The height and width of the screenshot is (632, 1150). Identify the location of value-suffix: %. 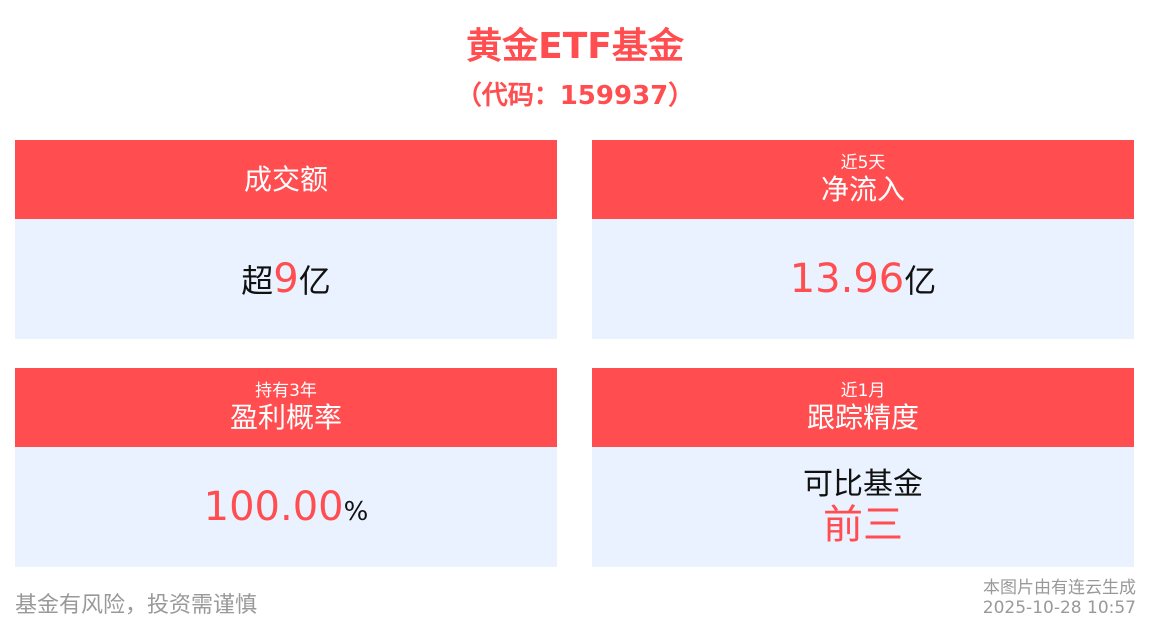
(356, 512).